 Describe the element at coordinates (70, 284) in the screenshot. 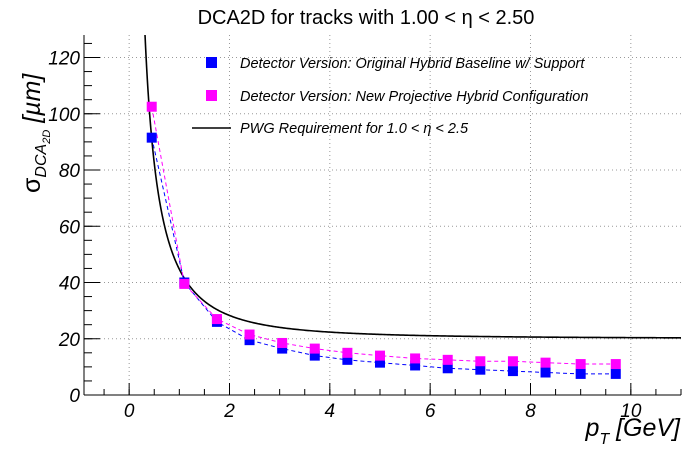

I see `y-tick-label: 40` at that location.